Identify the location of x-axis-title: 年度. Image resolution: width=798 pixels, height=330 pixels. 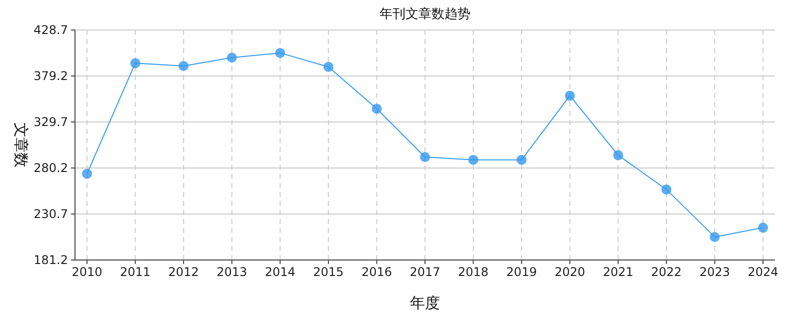
(425, 303).